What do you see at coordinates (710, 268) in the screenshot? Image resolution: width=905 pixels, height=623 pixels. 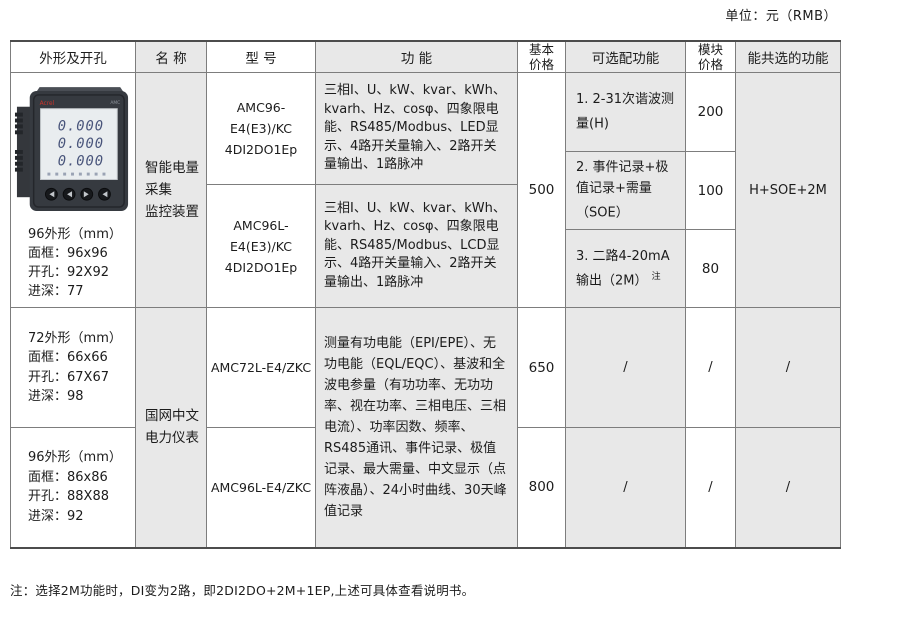 I see `module-price-cell: 80` at bounding box center [710, 268].